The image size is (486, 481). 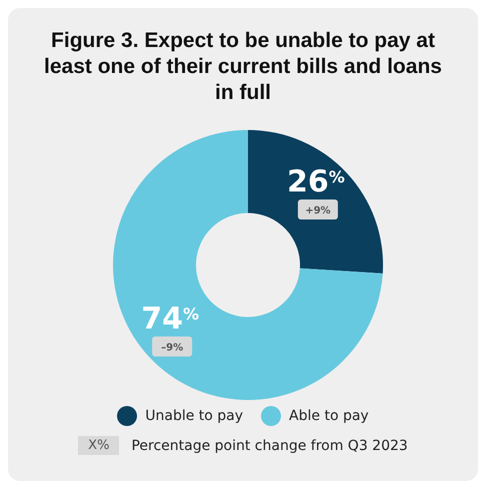 I want to click on text: +9%, so click(x=318, y=211).